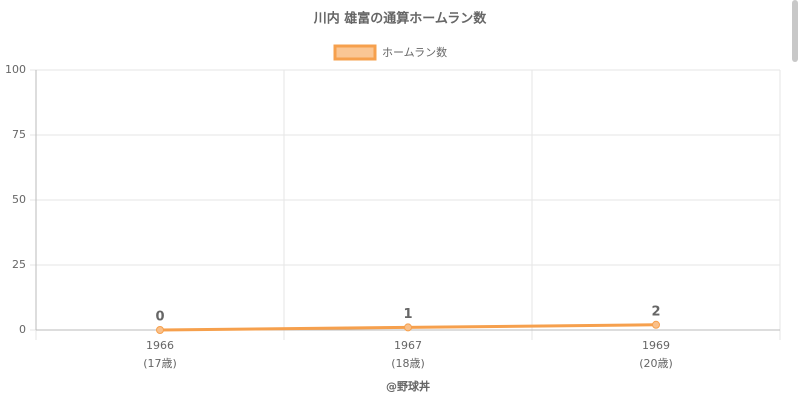 The height and width of the screenshot is (404, 800). I want to click on credit: @野球丼, so click(408, 386).